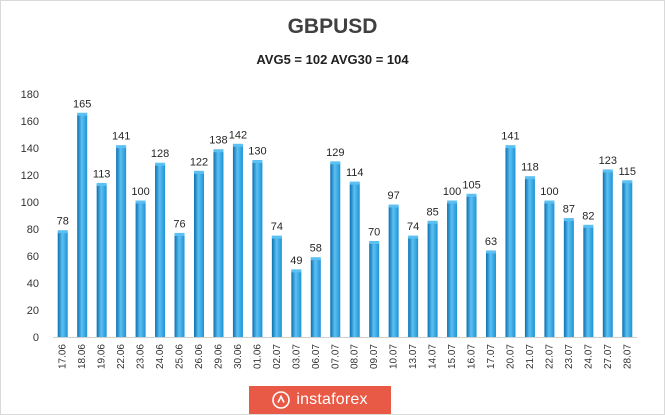 This screenshot has height=415, width=665. I want to click on x-tick-label: 28.07, so click(627, 356).